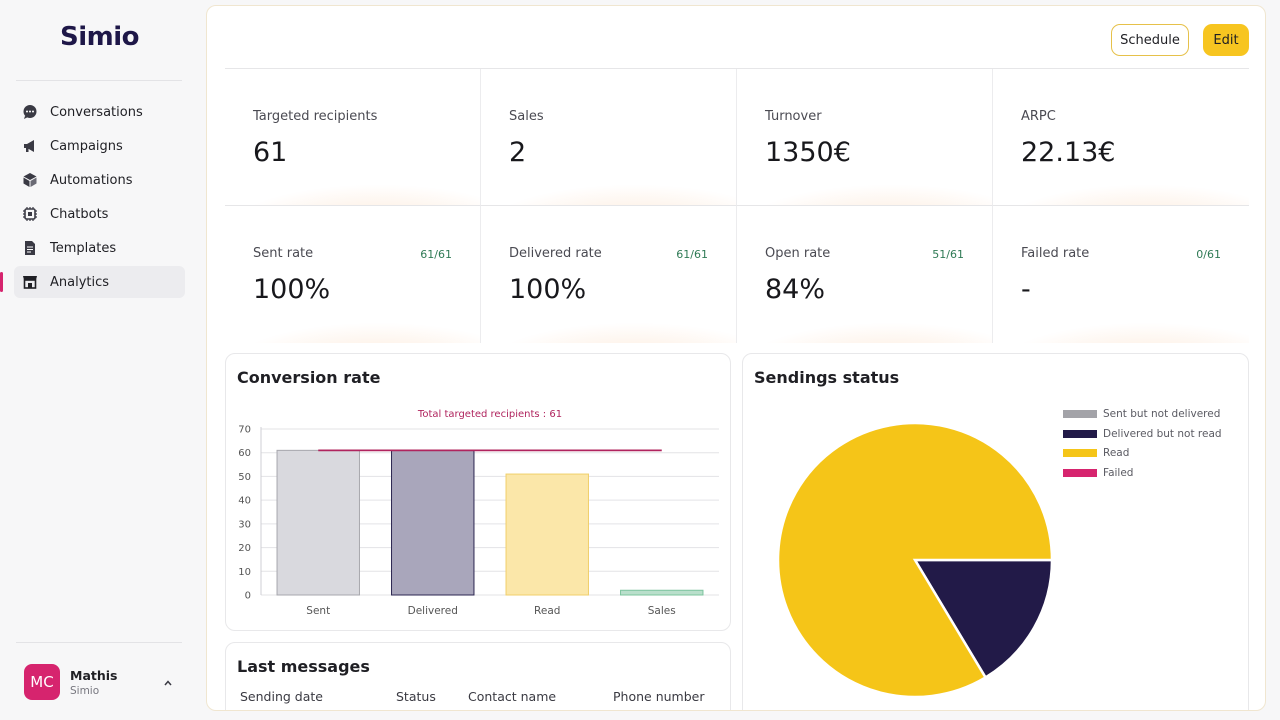 The image size is (1280, 720). I want to click on sidebar-item-templates: Templates, so click(99, 248).